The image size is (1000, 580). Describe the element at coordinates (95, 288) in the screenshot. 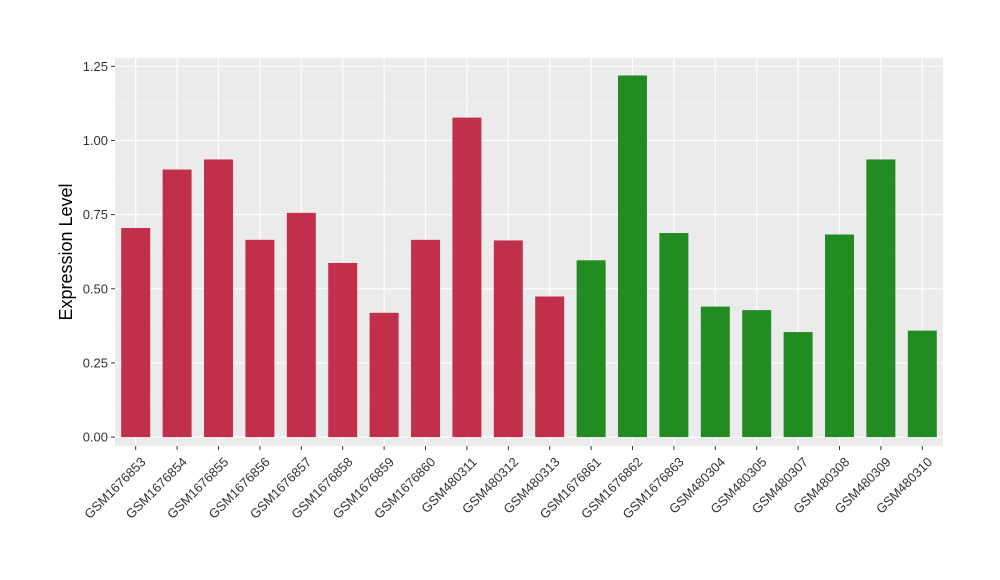

I see `y-tick-label: 0.50` at that location.